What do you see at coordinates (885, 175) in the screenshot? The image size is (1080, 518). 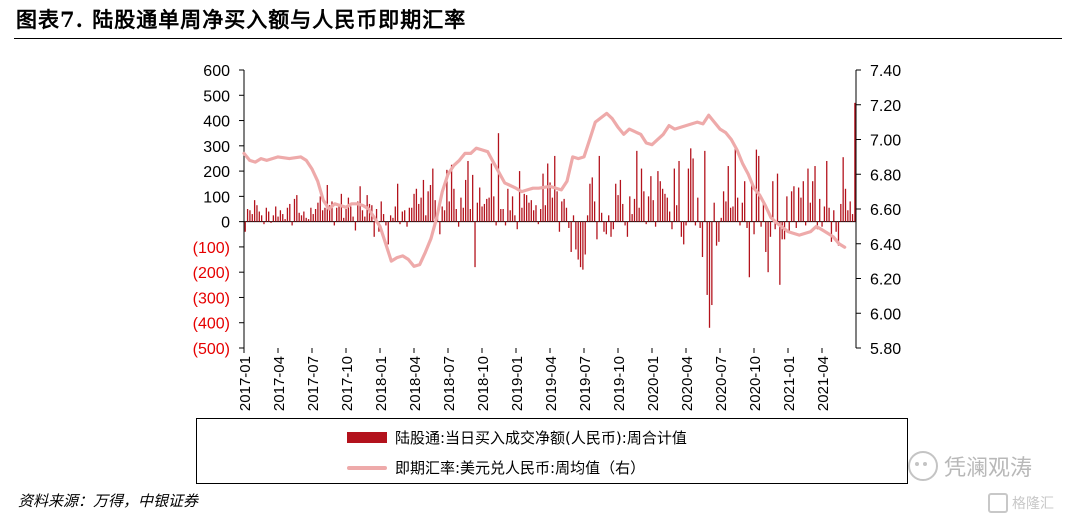 I see `right-tick-label: 6.80` at bounding box center [885, 175].